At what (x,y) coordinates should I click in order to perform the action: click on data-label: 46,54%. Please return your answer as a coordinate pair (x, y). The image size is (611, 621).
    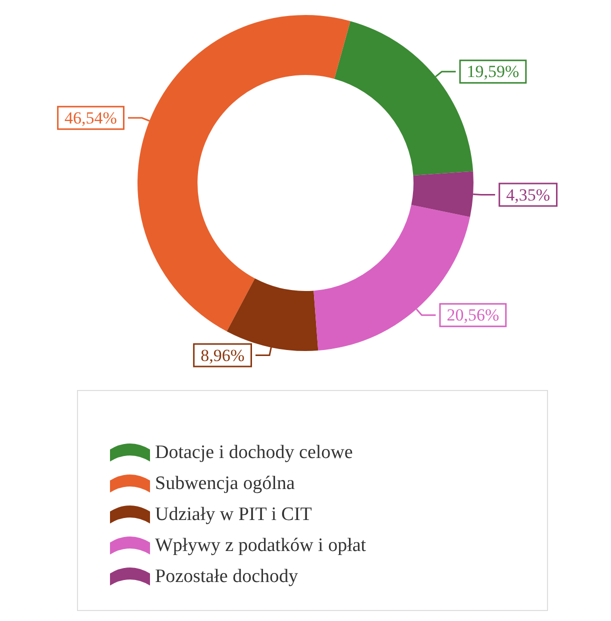
    Looking at the image, I should click on (90, 118).